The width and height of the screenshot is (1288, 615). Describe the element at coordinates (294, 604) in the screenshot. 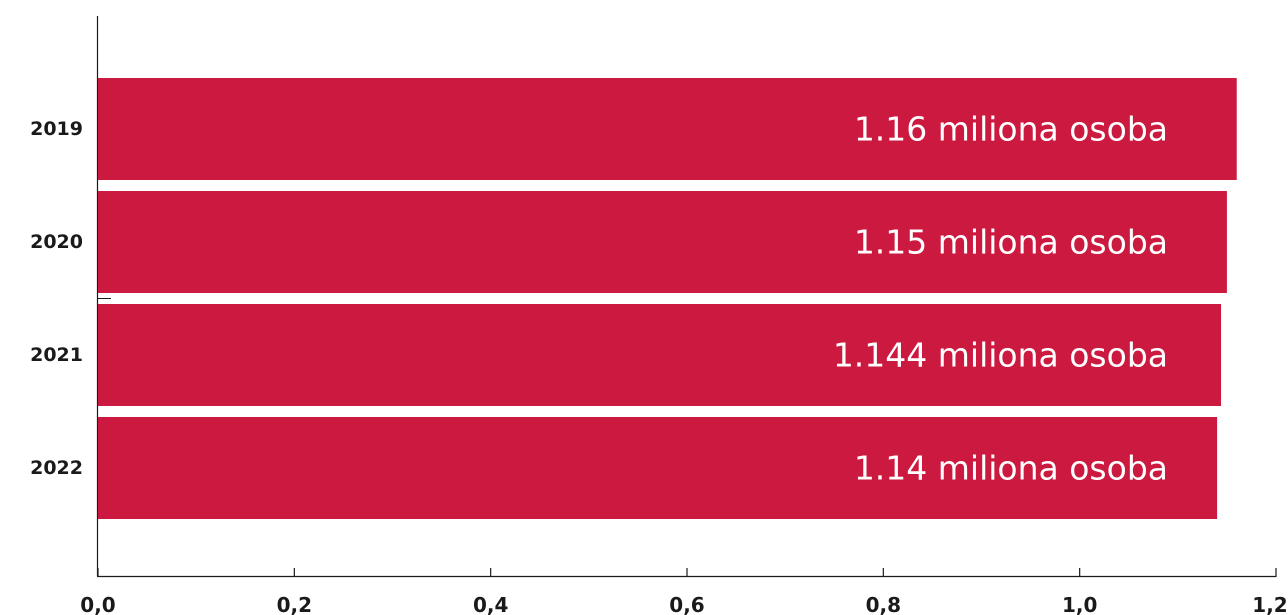

I see `x-tick-label: 0,2` at that location.